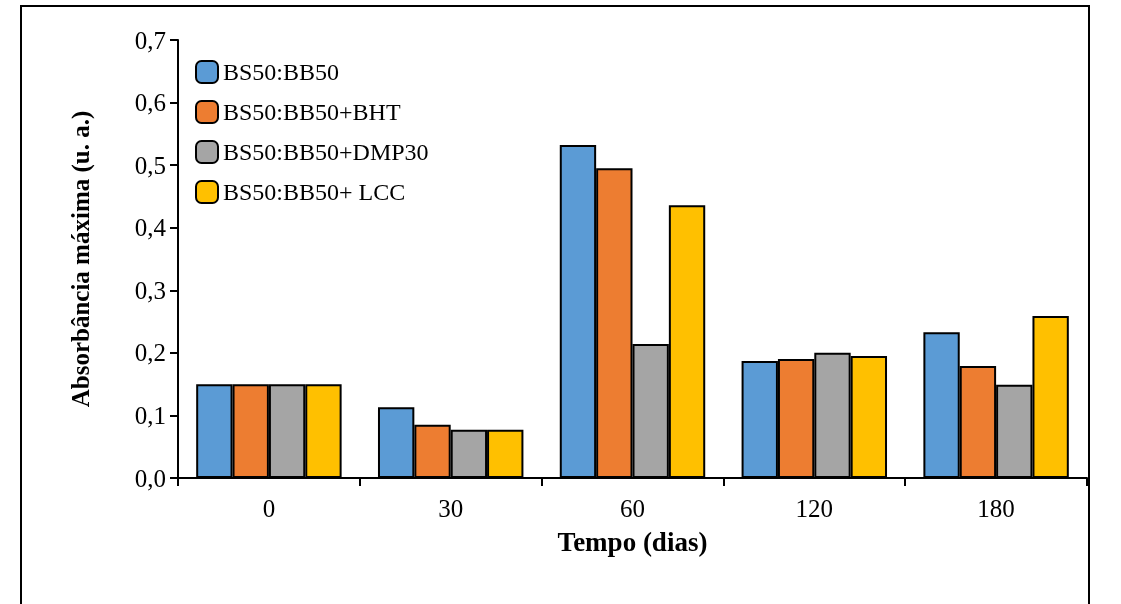 The width and height of the screenshot is (1121, 604). Describe the element at coordinates (314, 192) in the screenshot. I see `legend-label: BS50:BB50+ LCC` at that location.